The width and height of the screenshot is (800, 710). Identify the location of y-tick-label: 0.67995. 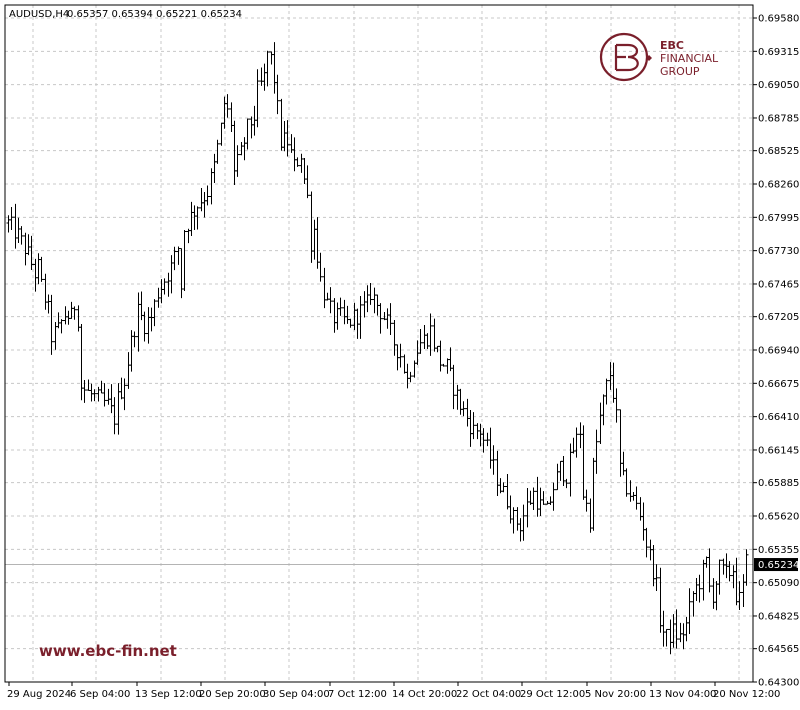
(778, 218).